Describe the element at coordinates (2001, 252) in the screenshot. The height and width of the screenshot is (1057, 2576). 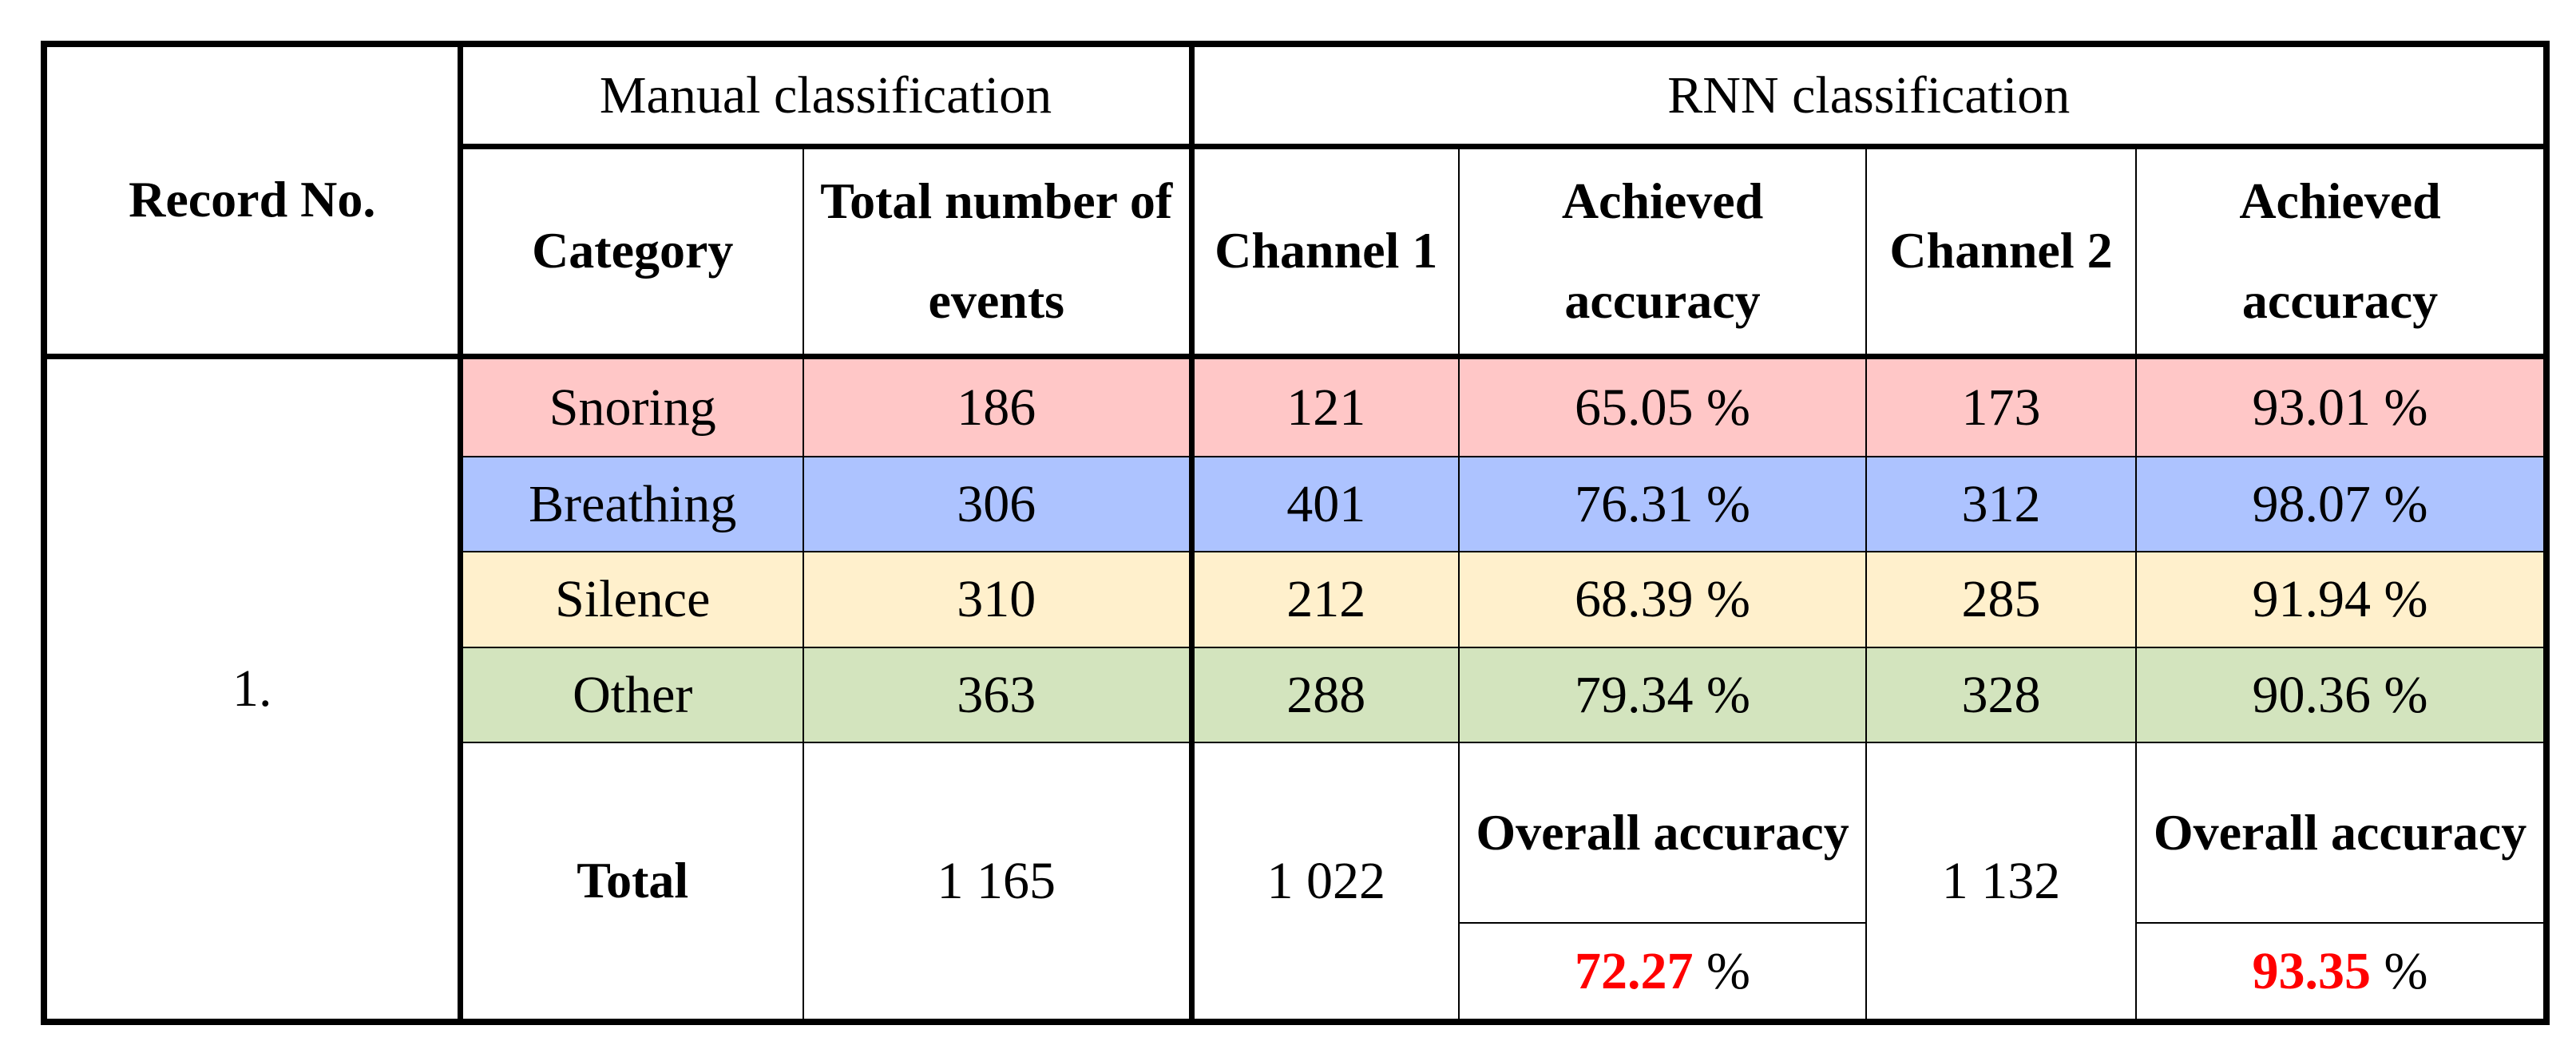
I see `header-cell: Channel 2` at that location.